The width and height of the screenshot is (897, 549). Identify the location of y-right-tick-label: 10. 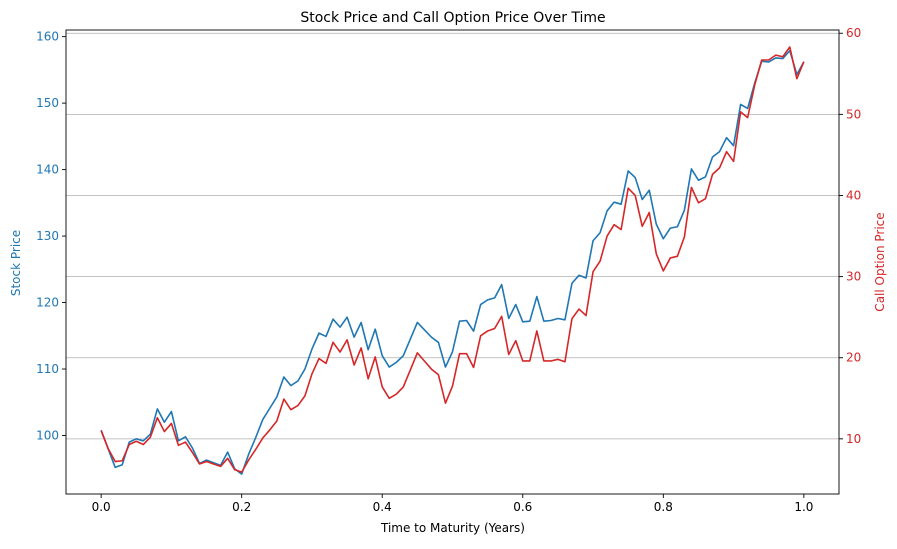
(853, 439).